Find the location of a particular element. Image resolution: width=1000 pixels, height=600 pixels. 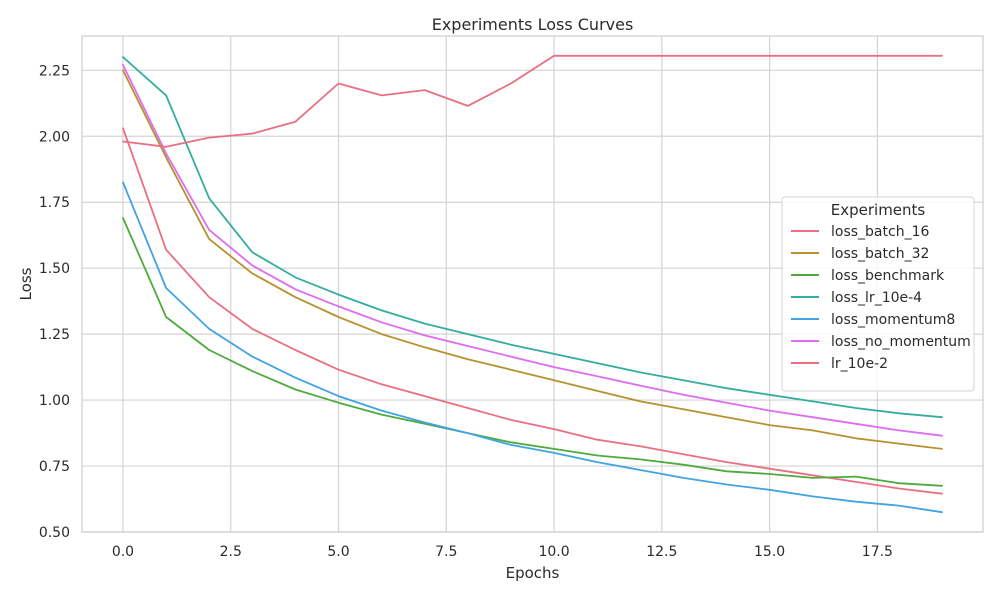

legend-title: Experiments is located at coordinates (878, 210).